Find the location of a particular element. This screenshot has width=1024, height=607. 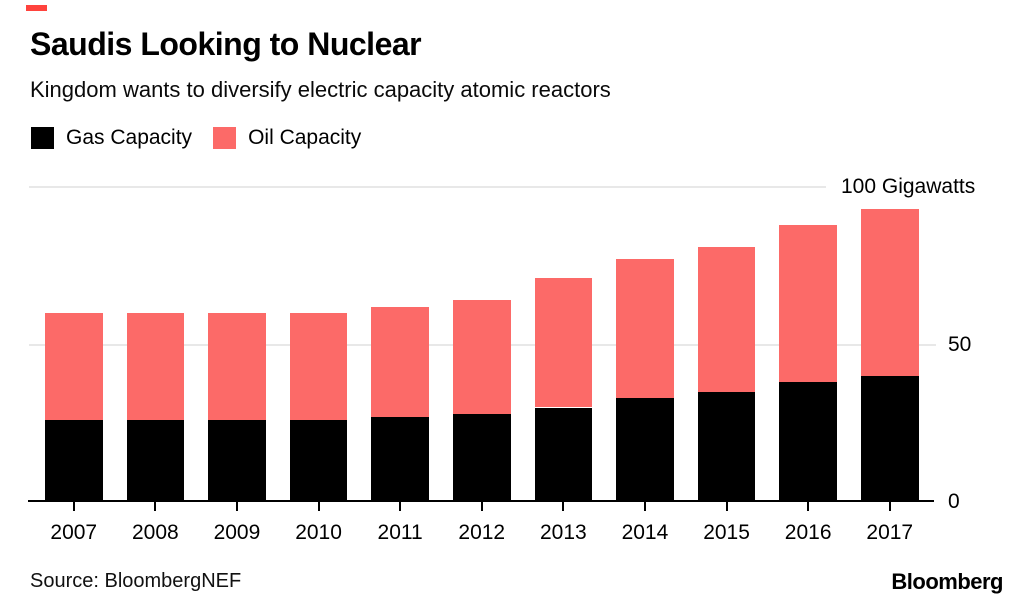

source-attribution: Source: BloombergNEF is located at coordinates (136, 581).